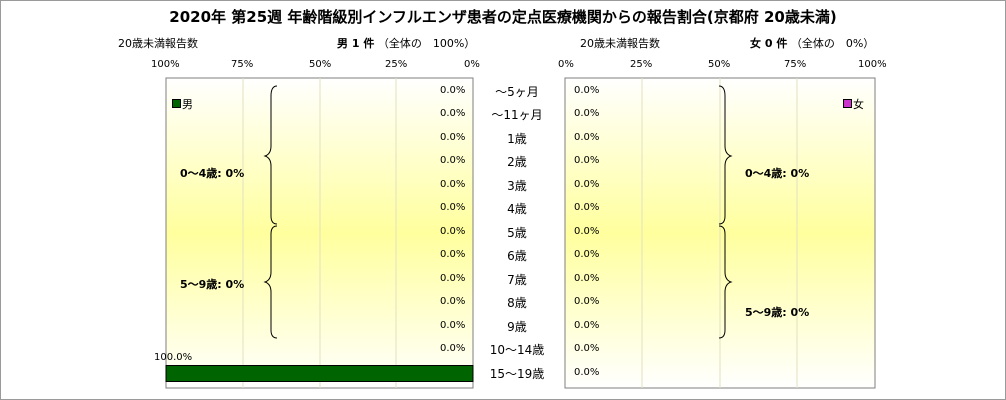 Image resolution: width=1006 pixels, height=400 pixels. I want to click on age-label: 15～19歳, so click(517, 373).